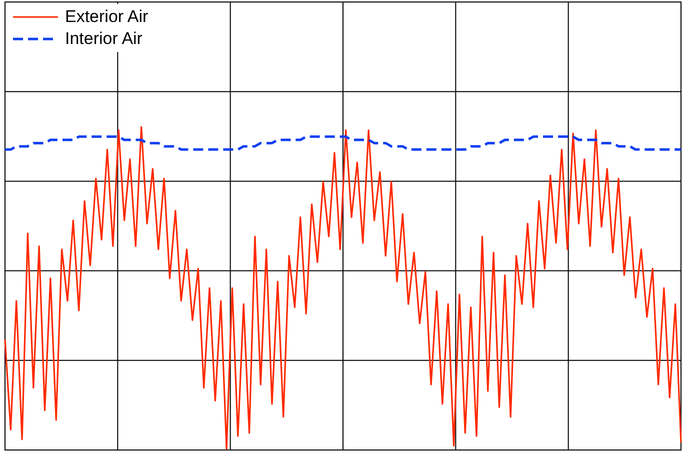 Image resolution: width=683 pixels, height=453 pixels. Describe the element at coordinates (104, 38) in the screenshot. I see `legend-label: Interior Air` at that location.